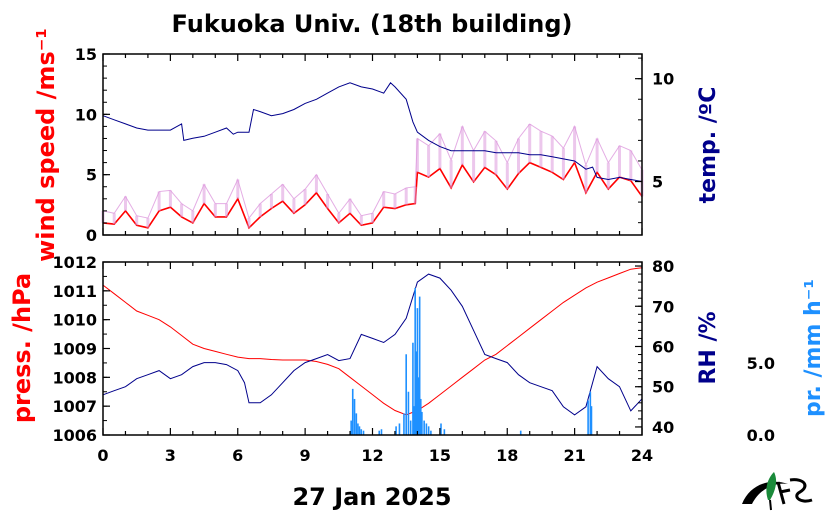 This screenshot has height=520, width=834. I want to click on pressure-axis-label: press. /hPa, so click(22, 348).